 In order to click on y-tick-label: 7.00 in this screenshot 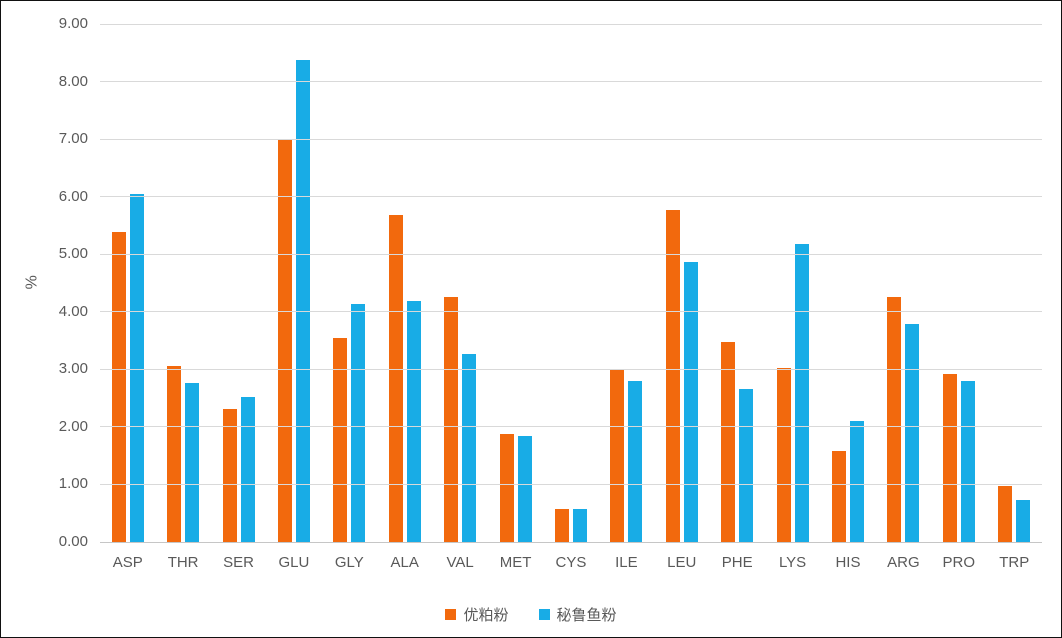, I will do `click(73, 139)`.